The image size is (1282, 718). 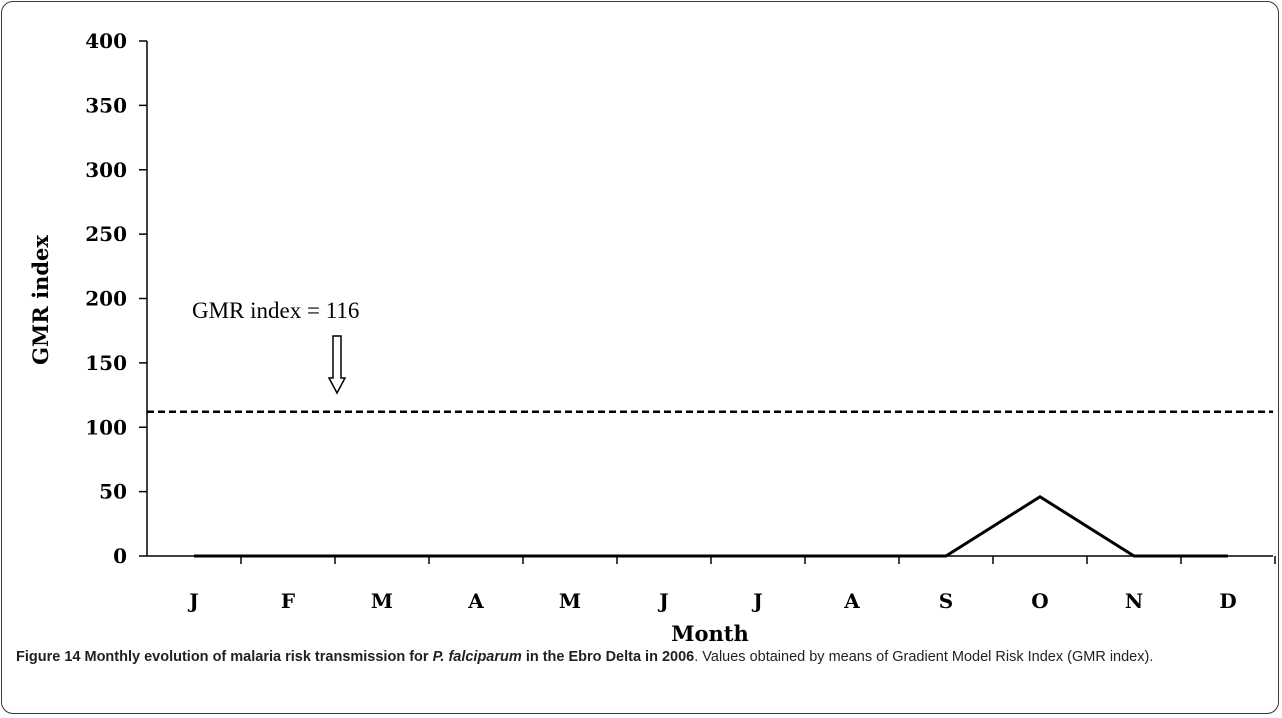 What do you see at coordinates (113, 492) in the screenshot?
I see `y-tick-label: 50` at bounding box center [113, 492].